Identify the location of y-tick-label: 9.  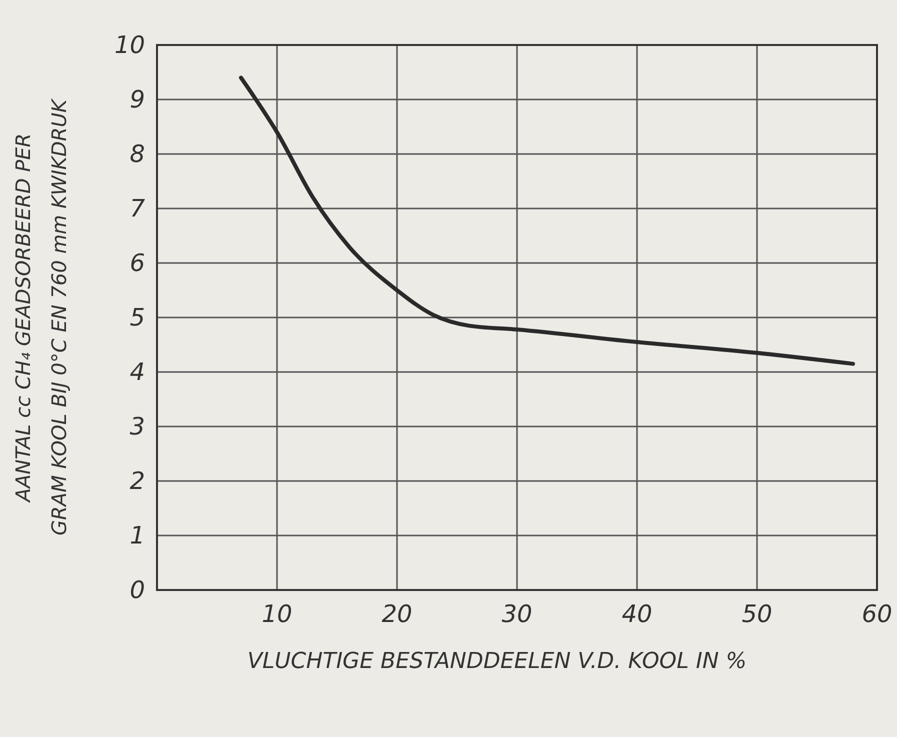
(137, 100).